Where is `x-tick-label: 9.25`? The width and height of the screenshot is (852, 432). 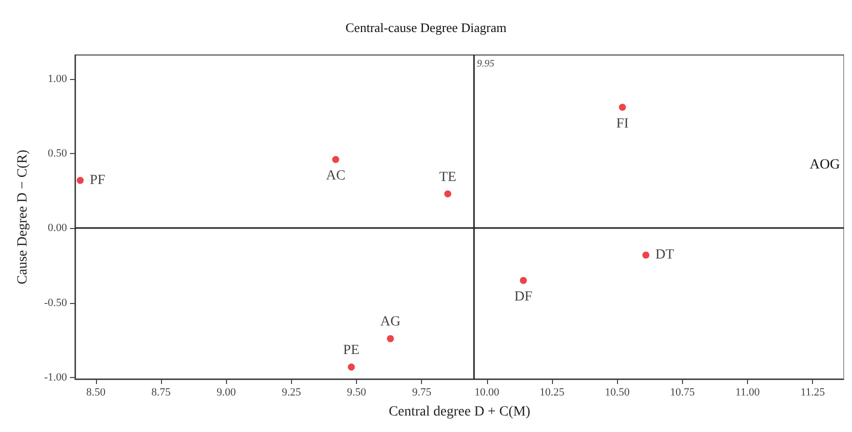 x-tick-label: 9.25 is located at coordinates (292, 392).